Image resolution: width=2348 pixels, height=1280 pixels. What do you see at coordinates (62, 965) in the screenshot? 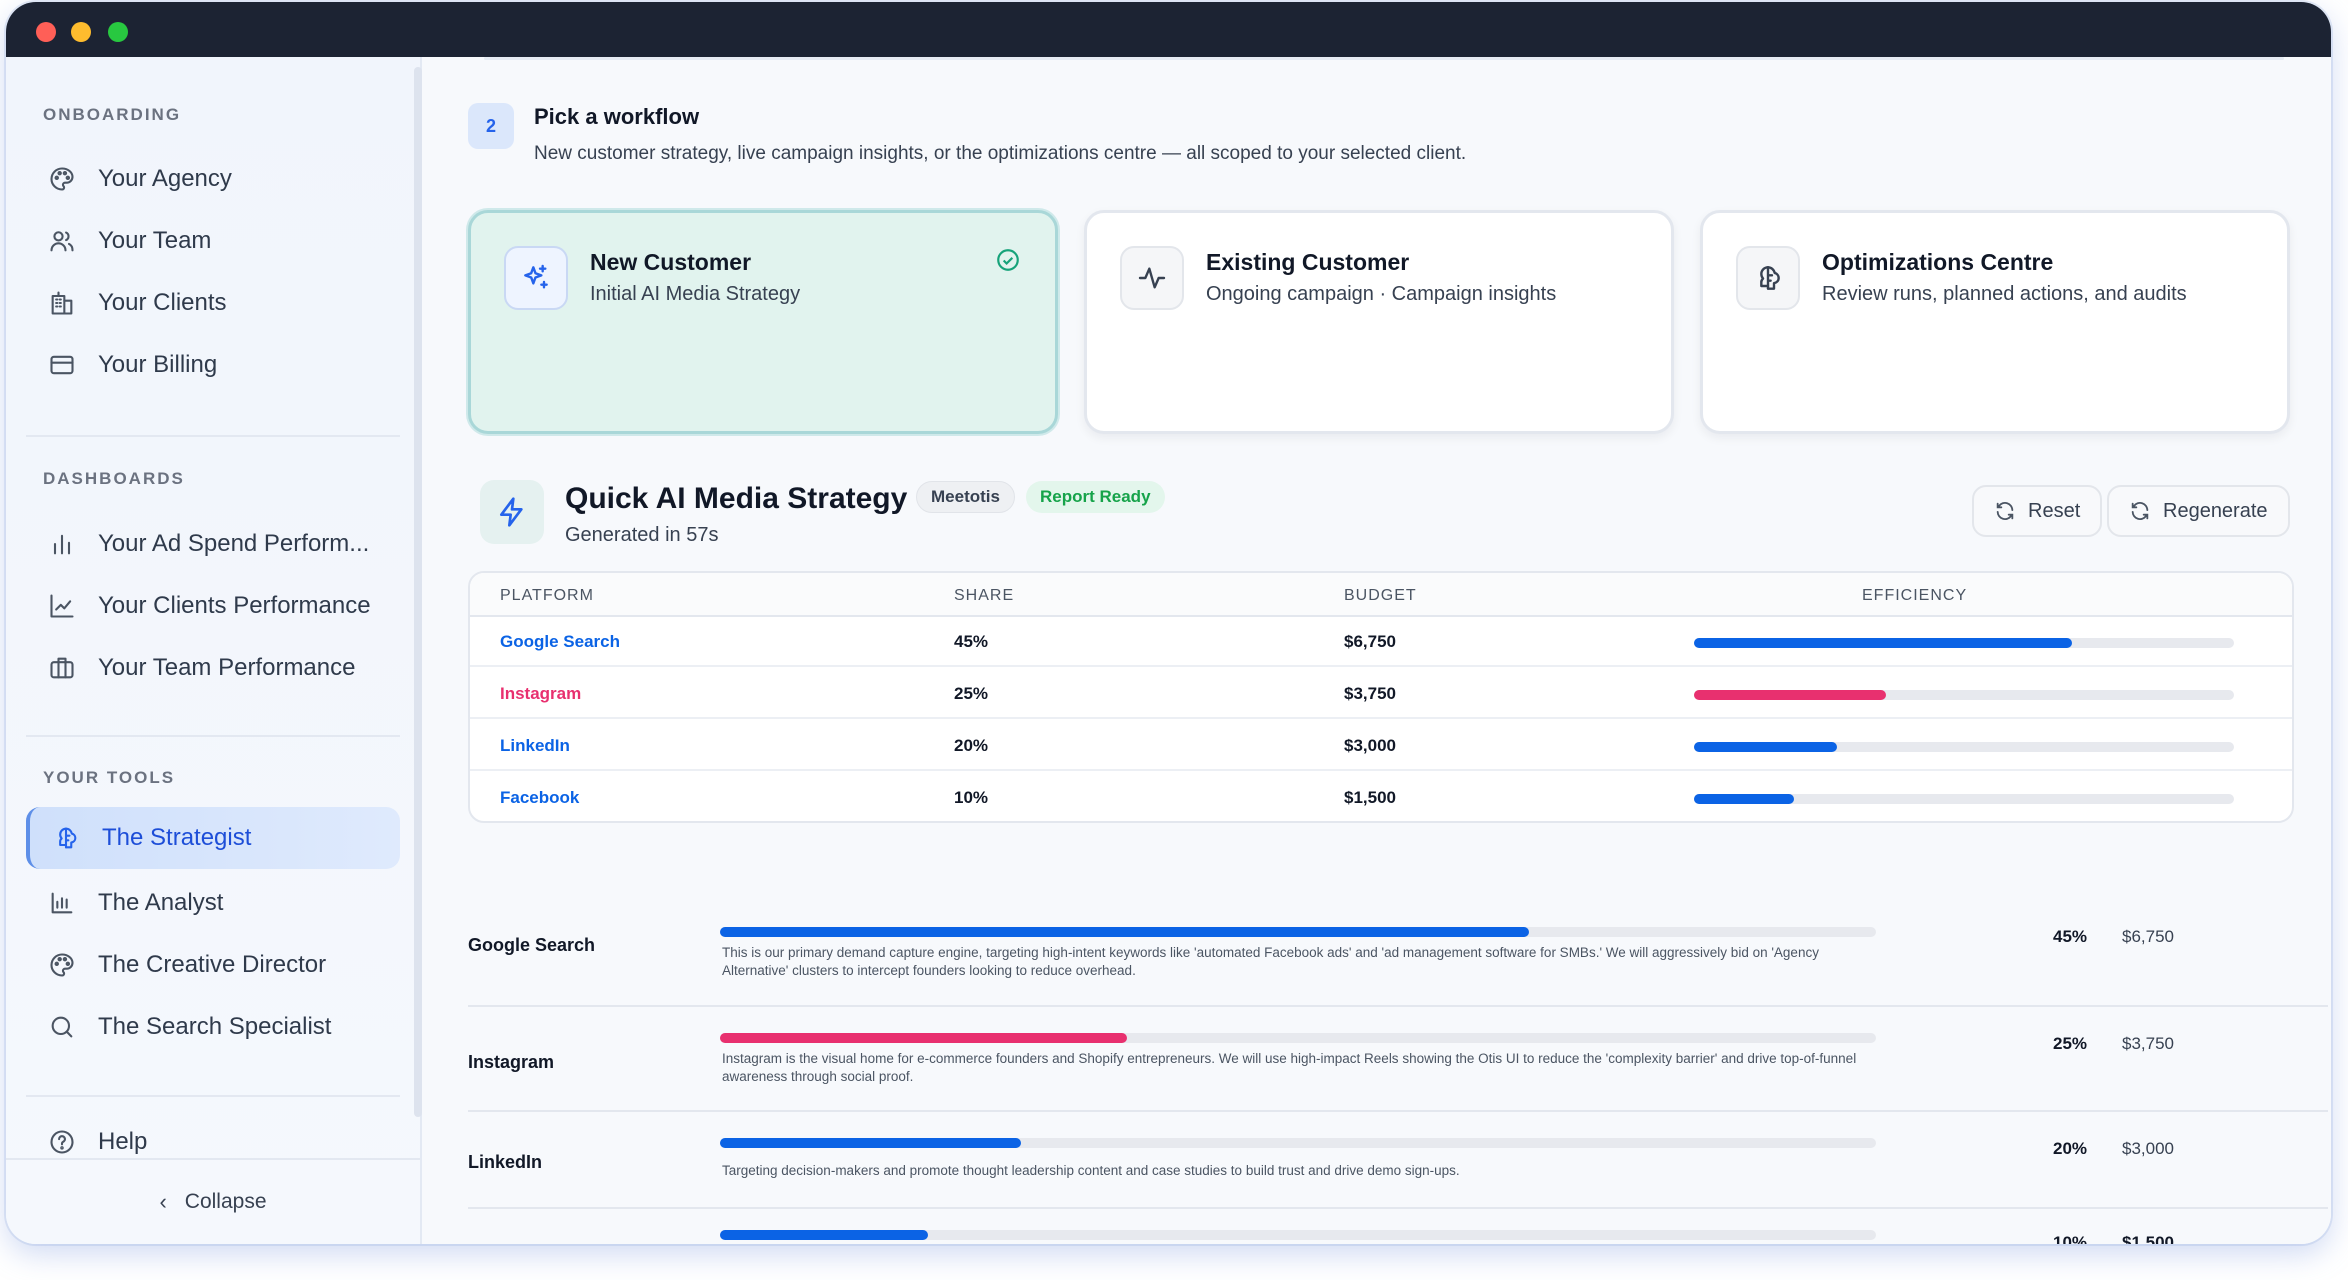
I see `palette-icon` at bounding box center [62, 965].